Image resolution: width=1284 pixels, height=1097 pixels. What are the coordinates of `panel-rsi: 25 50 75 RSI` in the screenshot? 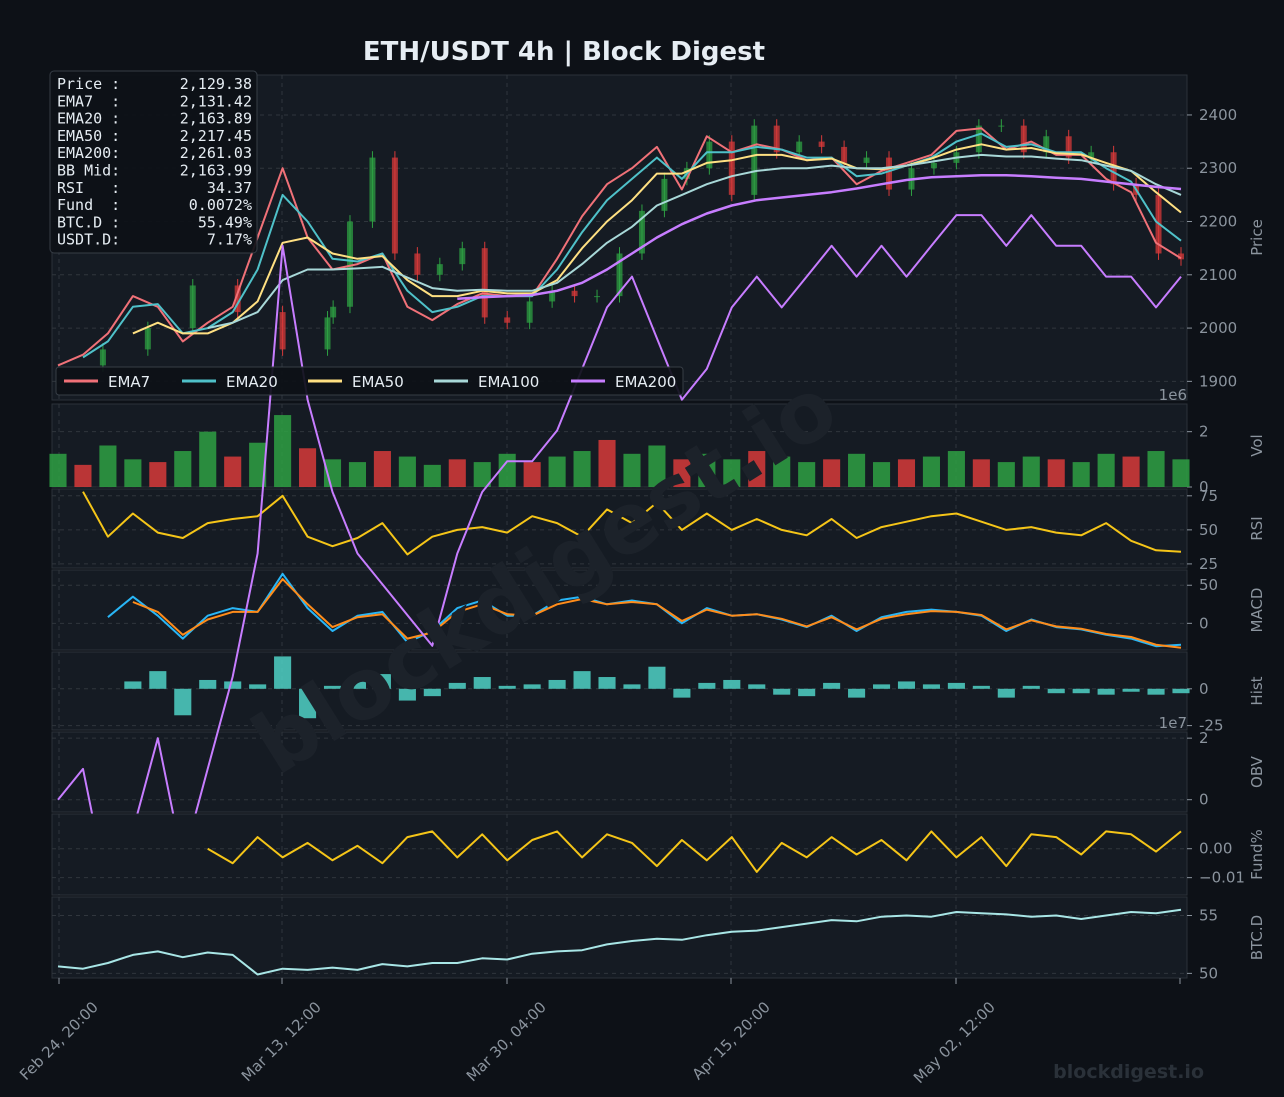 It's located at (658, 530).